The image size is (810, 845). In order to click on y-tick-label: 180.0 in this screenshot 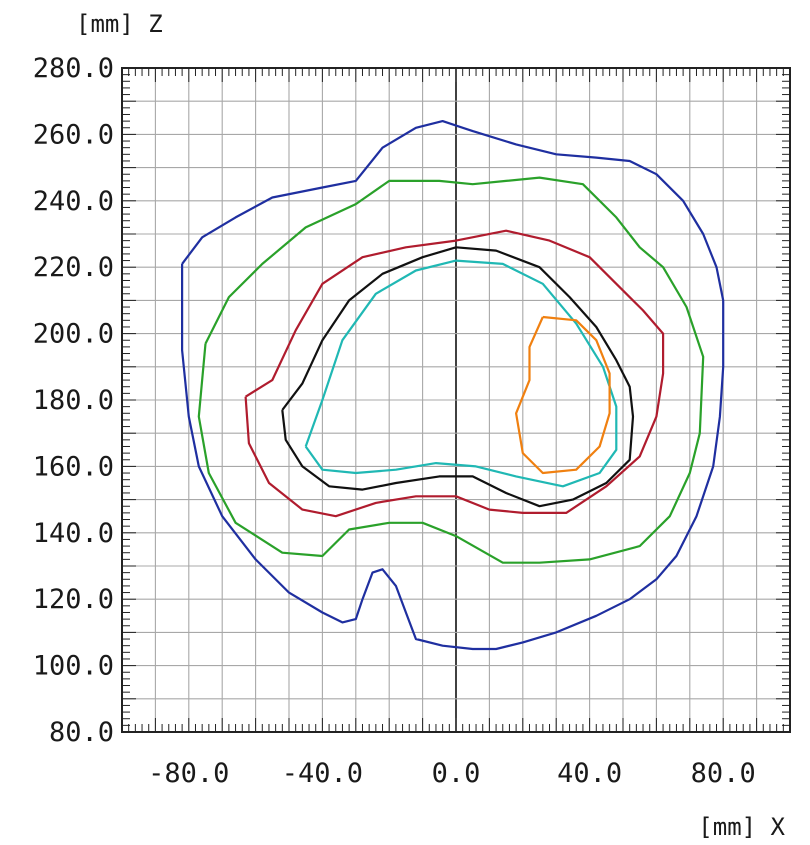, I will do `click(73, 400)`.